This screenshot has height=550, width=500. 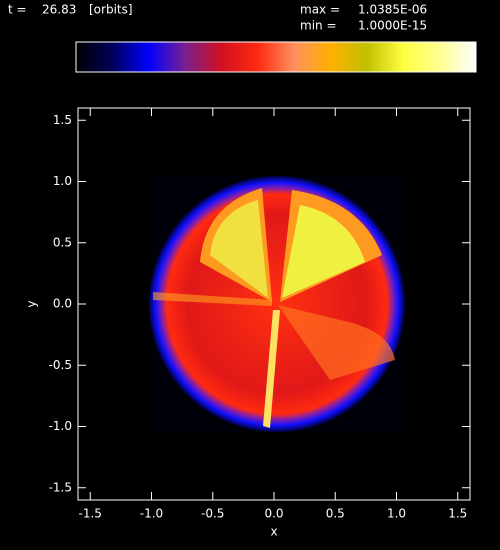 I want to click on time-label: t =, so click(x=17, y=10).